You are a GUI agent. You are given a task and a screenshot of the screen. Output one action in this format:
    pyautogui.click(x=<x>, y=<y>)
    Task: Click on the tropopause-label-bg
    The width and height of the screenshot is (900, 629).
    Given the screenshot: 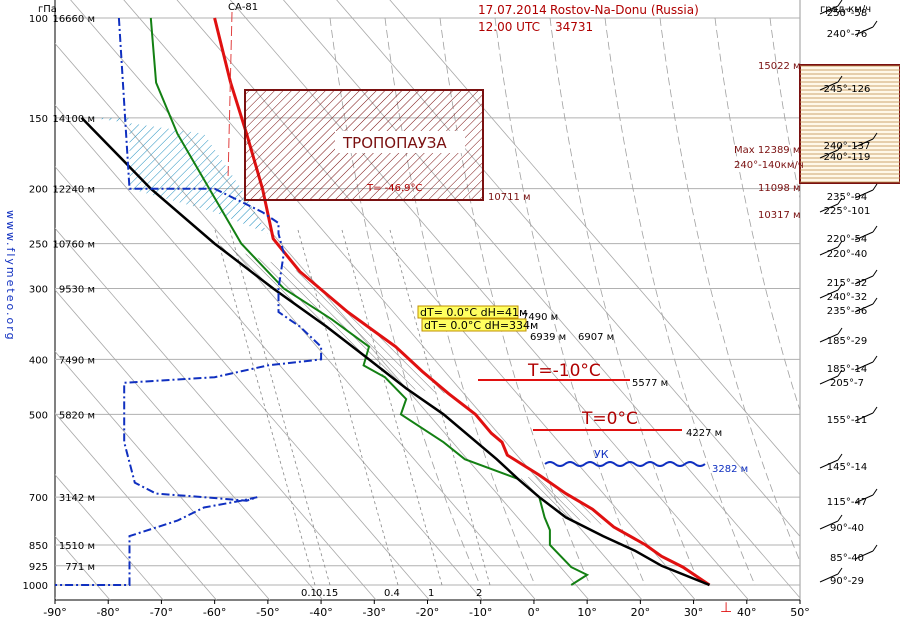 What is the action you would take?
    pyautogui.click(x=400, y=142)
    